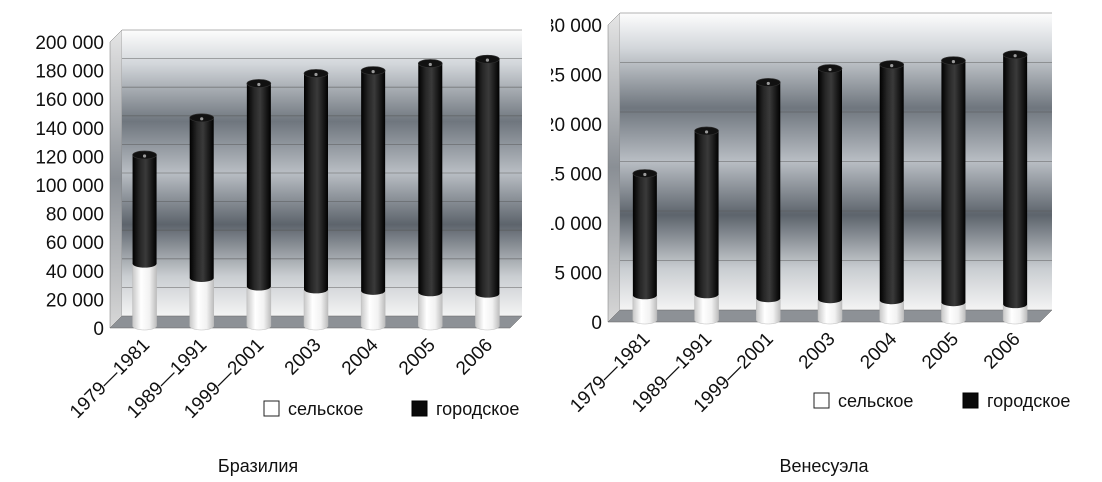  What do you see at coordinates (69, 186) in the screenshot?
I see `y-tick-label: 100 000` at bounding box center [69, 186].